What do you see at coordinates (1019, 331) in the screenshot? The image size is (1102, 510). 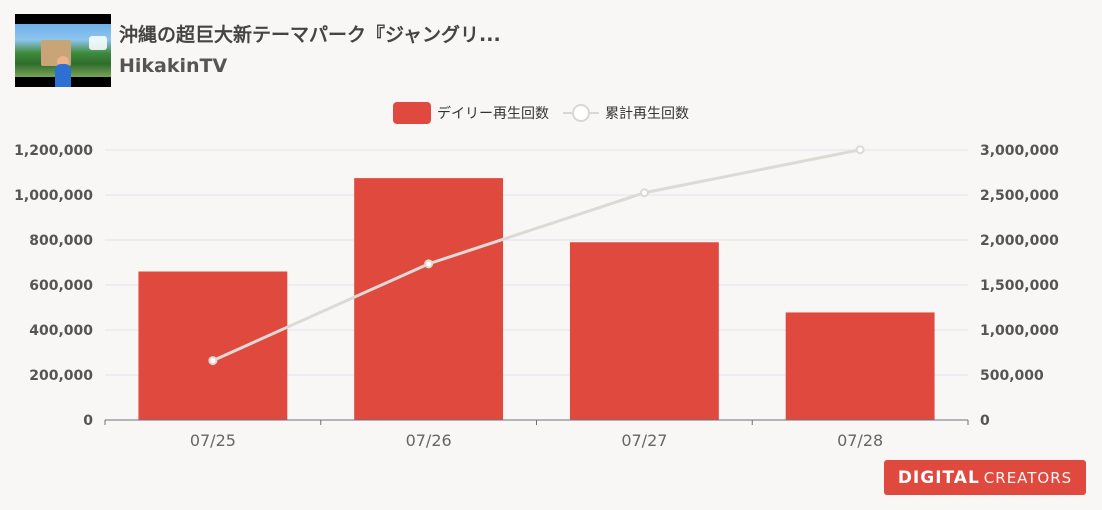 I see `y-right-tick-label: 1,000,000` at bounding box center [1019, 331].